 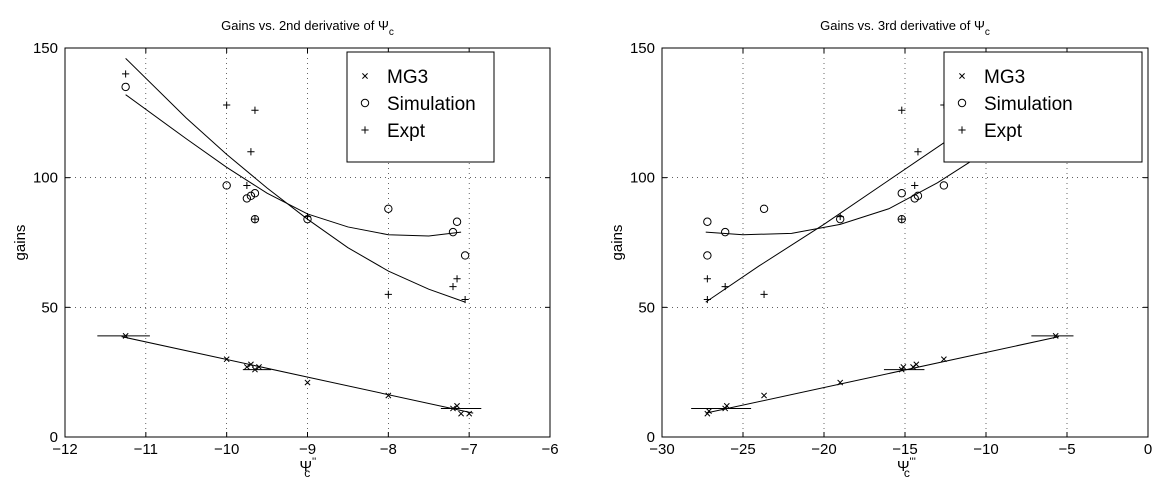 I want to click on x-axis-label: Ψ'' c, so click(x=308, y=468).